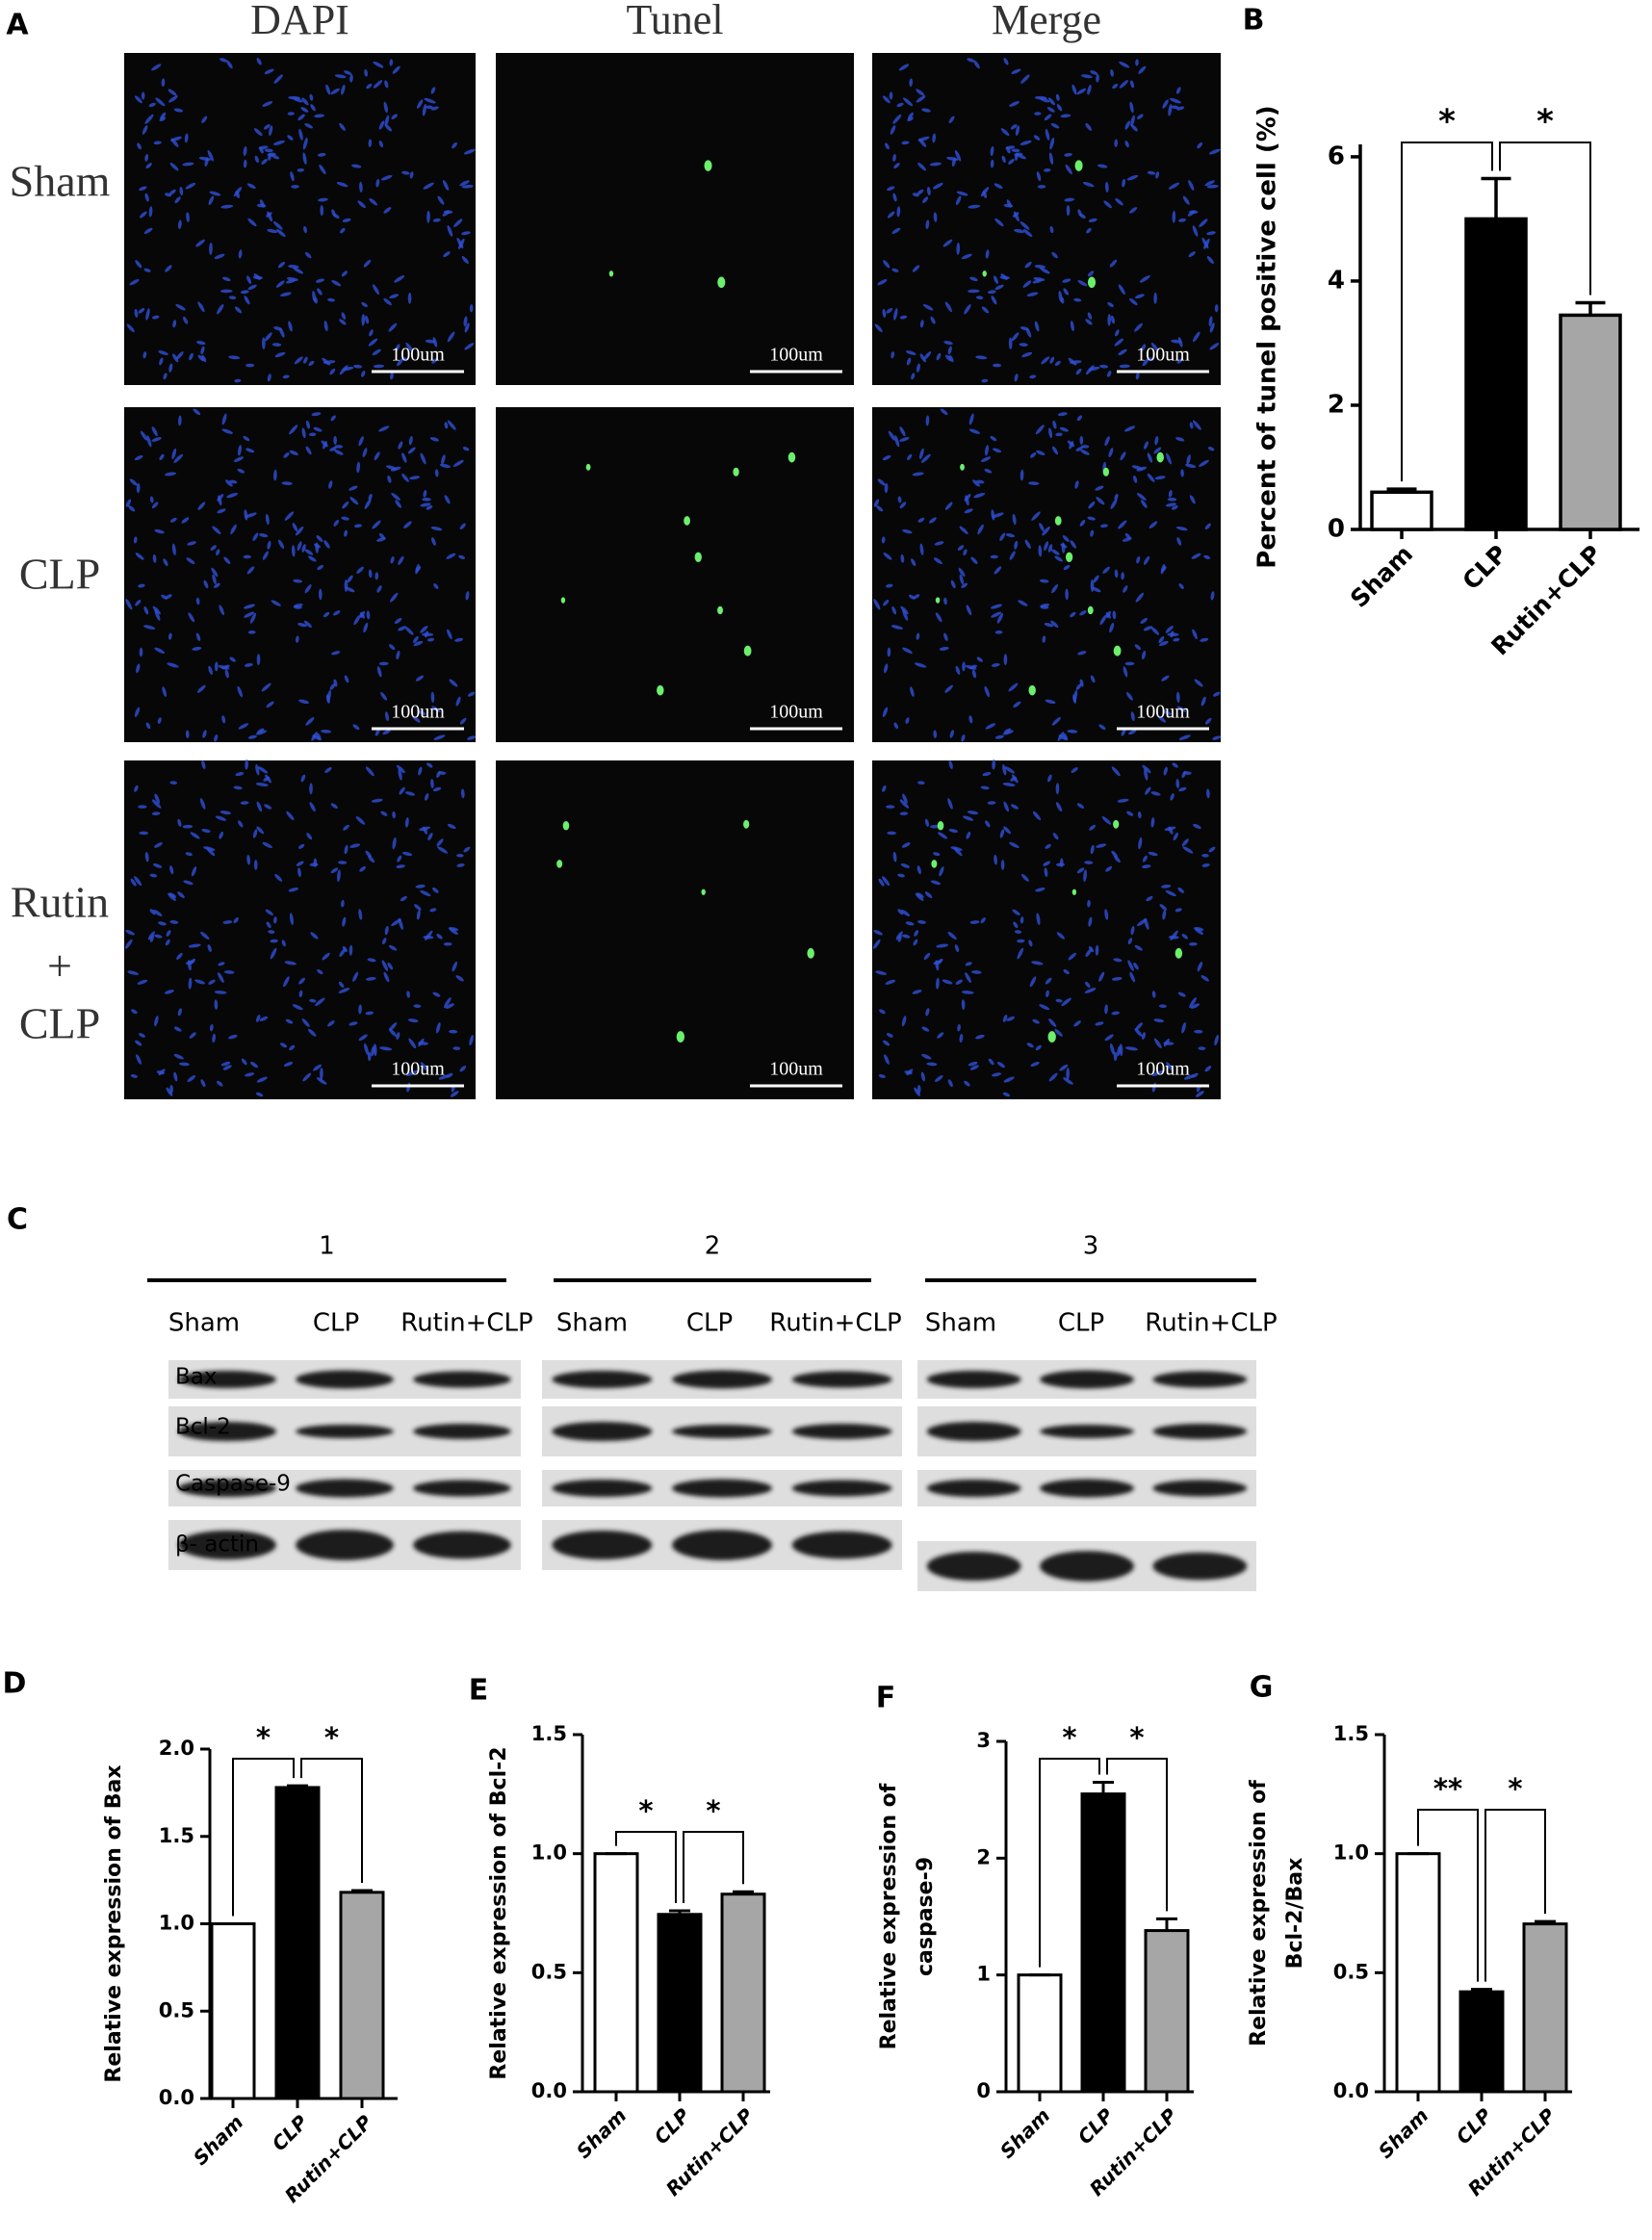 The width and height of the screenshot is (1652, 2240). What do you see at coordinates (722, 1379) in the screenshot?
I see `blot-band` at bounding box center [722, 1379].